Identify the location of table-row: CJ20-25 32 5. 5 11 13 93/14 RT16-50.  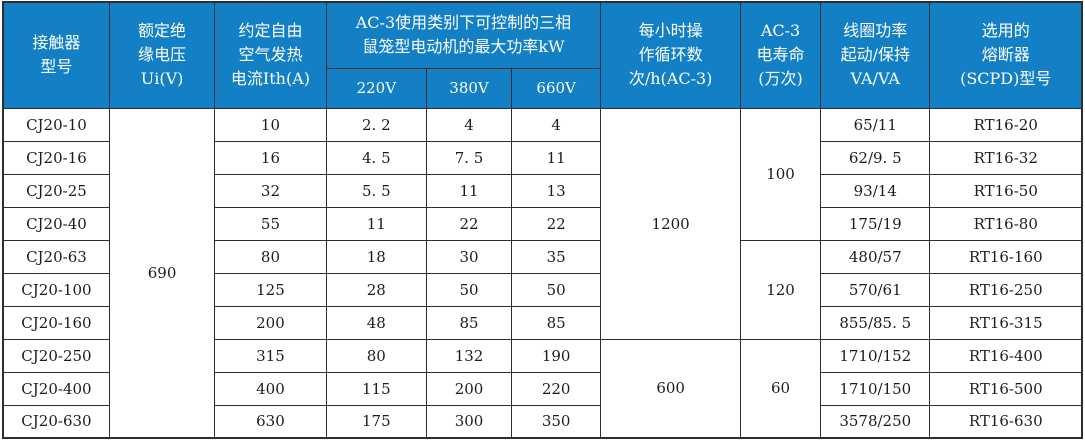
(542, 190).